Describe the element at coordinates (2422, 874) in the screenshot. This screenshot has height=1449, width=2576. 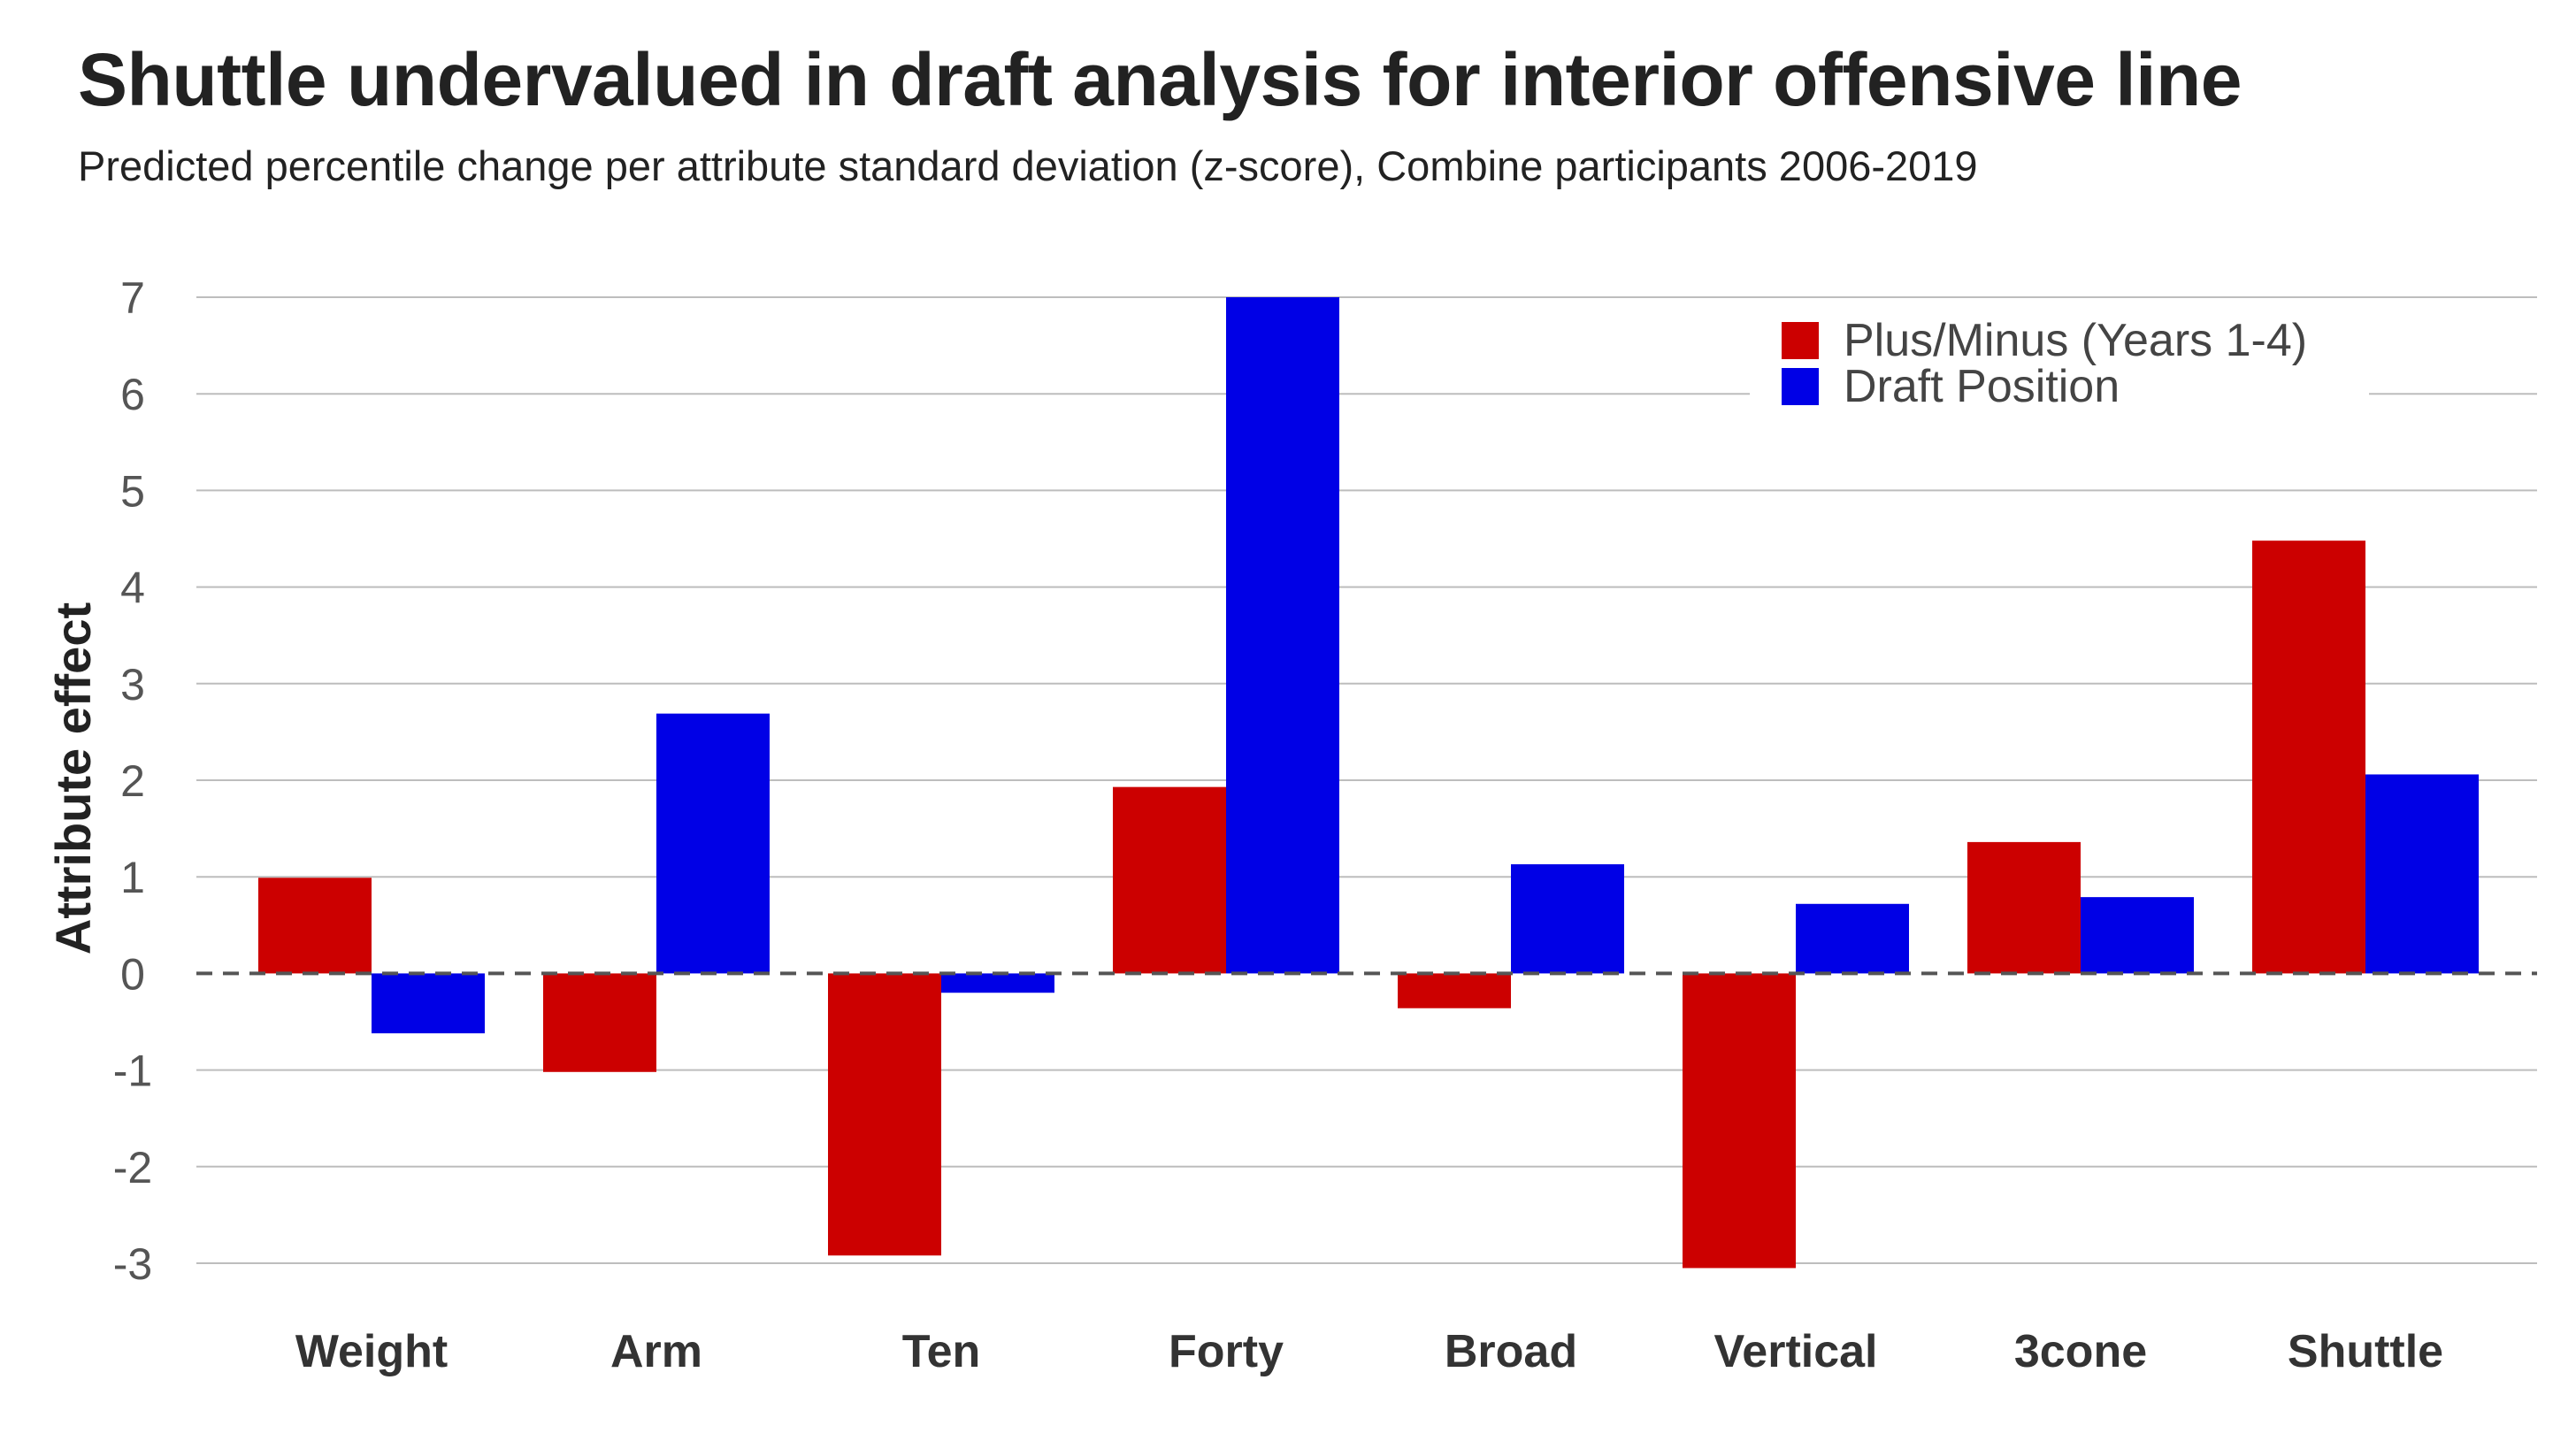
I see `bar-shuttle-draft-position` at that location.